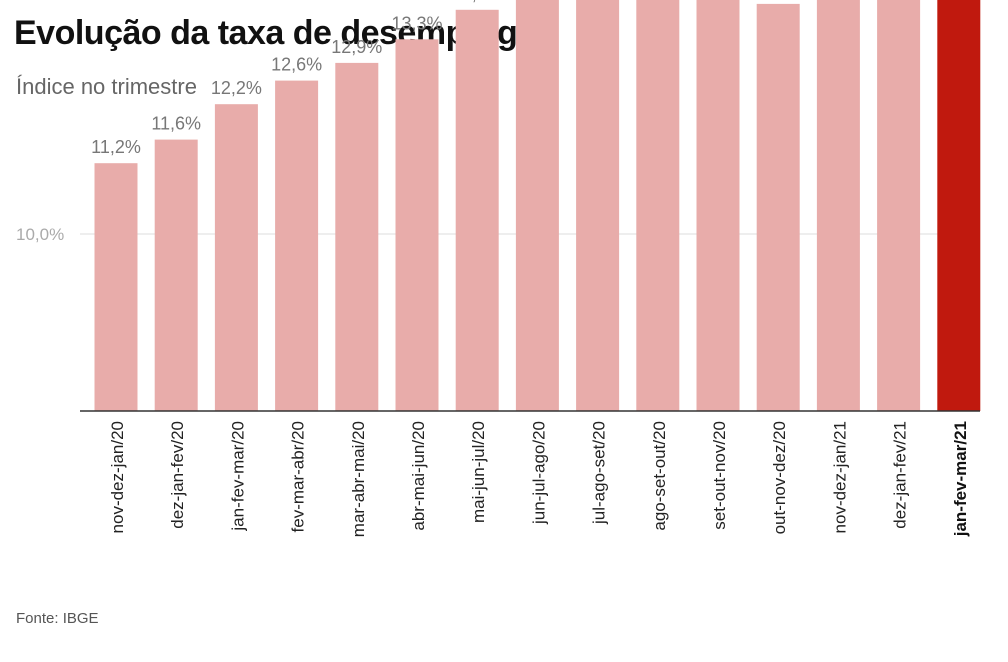 This screenshot has width=1008, height=662. I want to click on category-label: set-out-nov/20, so click(719, 475).